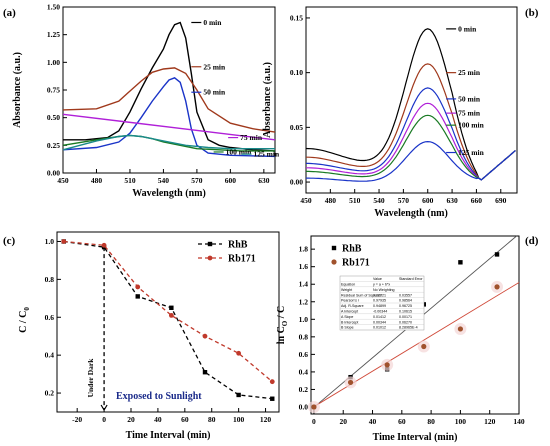 The image size is (550, 446). Describe the element at coordinates (356, 263) in the screenshot. I see `legend-label-rb171: Rb171` at that location.